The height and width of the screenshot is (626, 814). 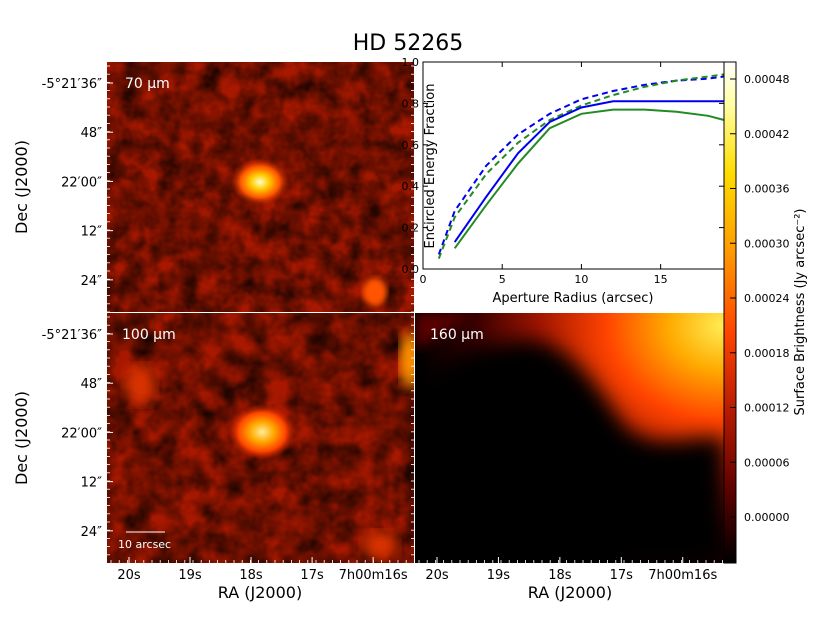 I want to click on plot-series, so click(x=581, y=166).